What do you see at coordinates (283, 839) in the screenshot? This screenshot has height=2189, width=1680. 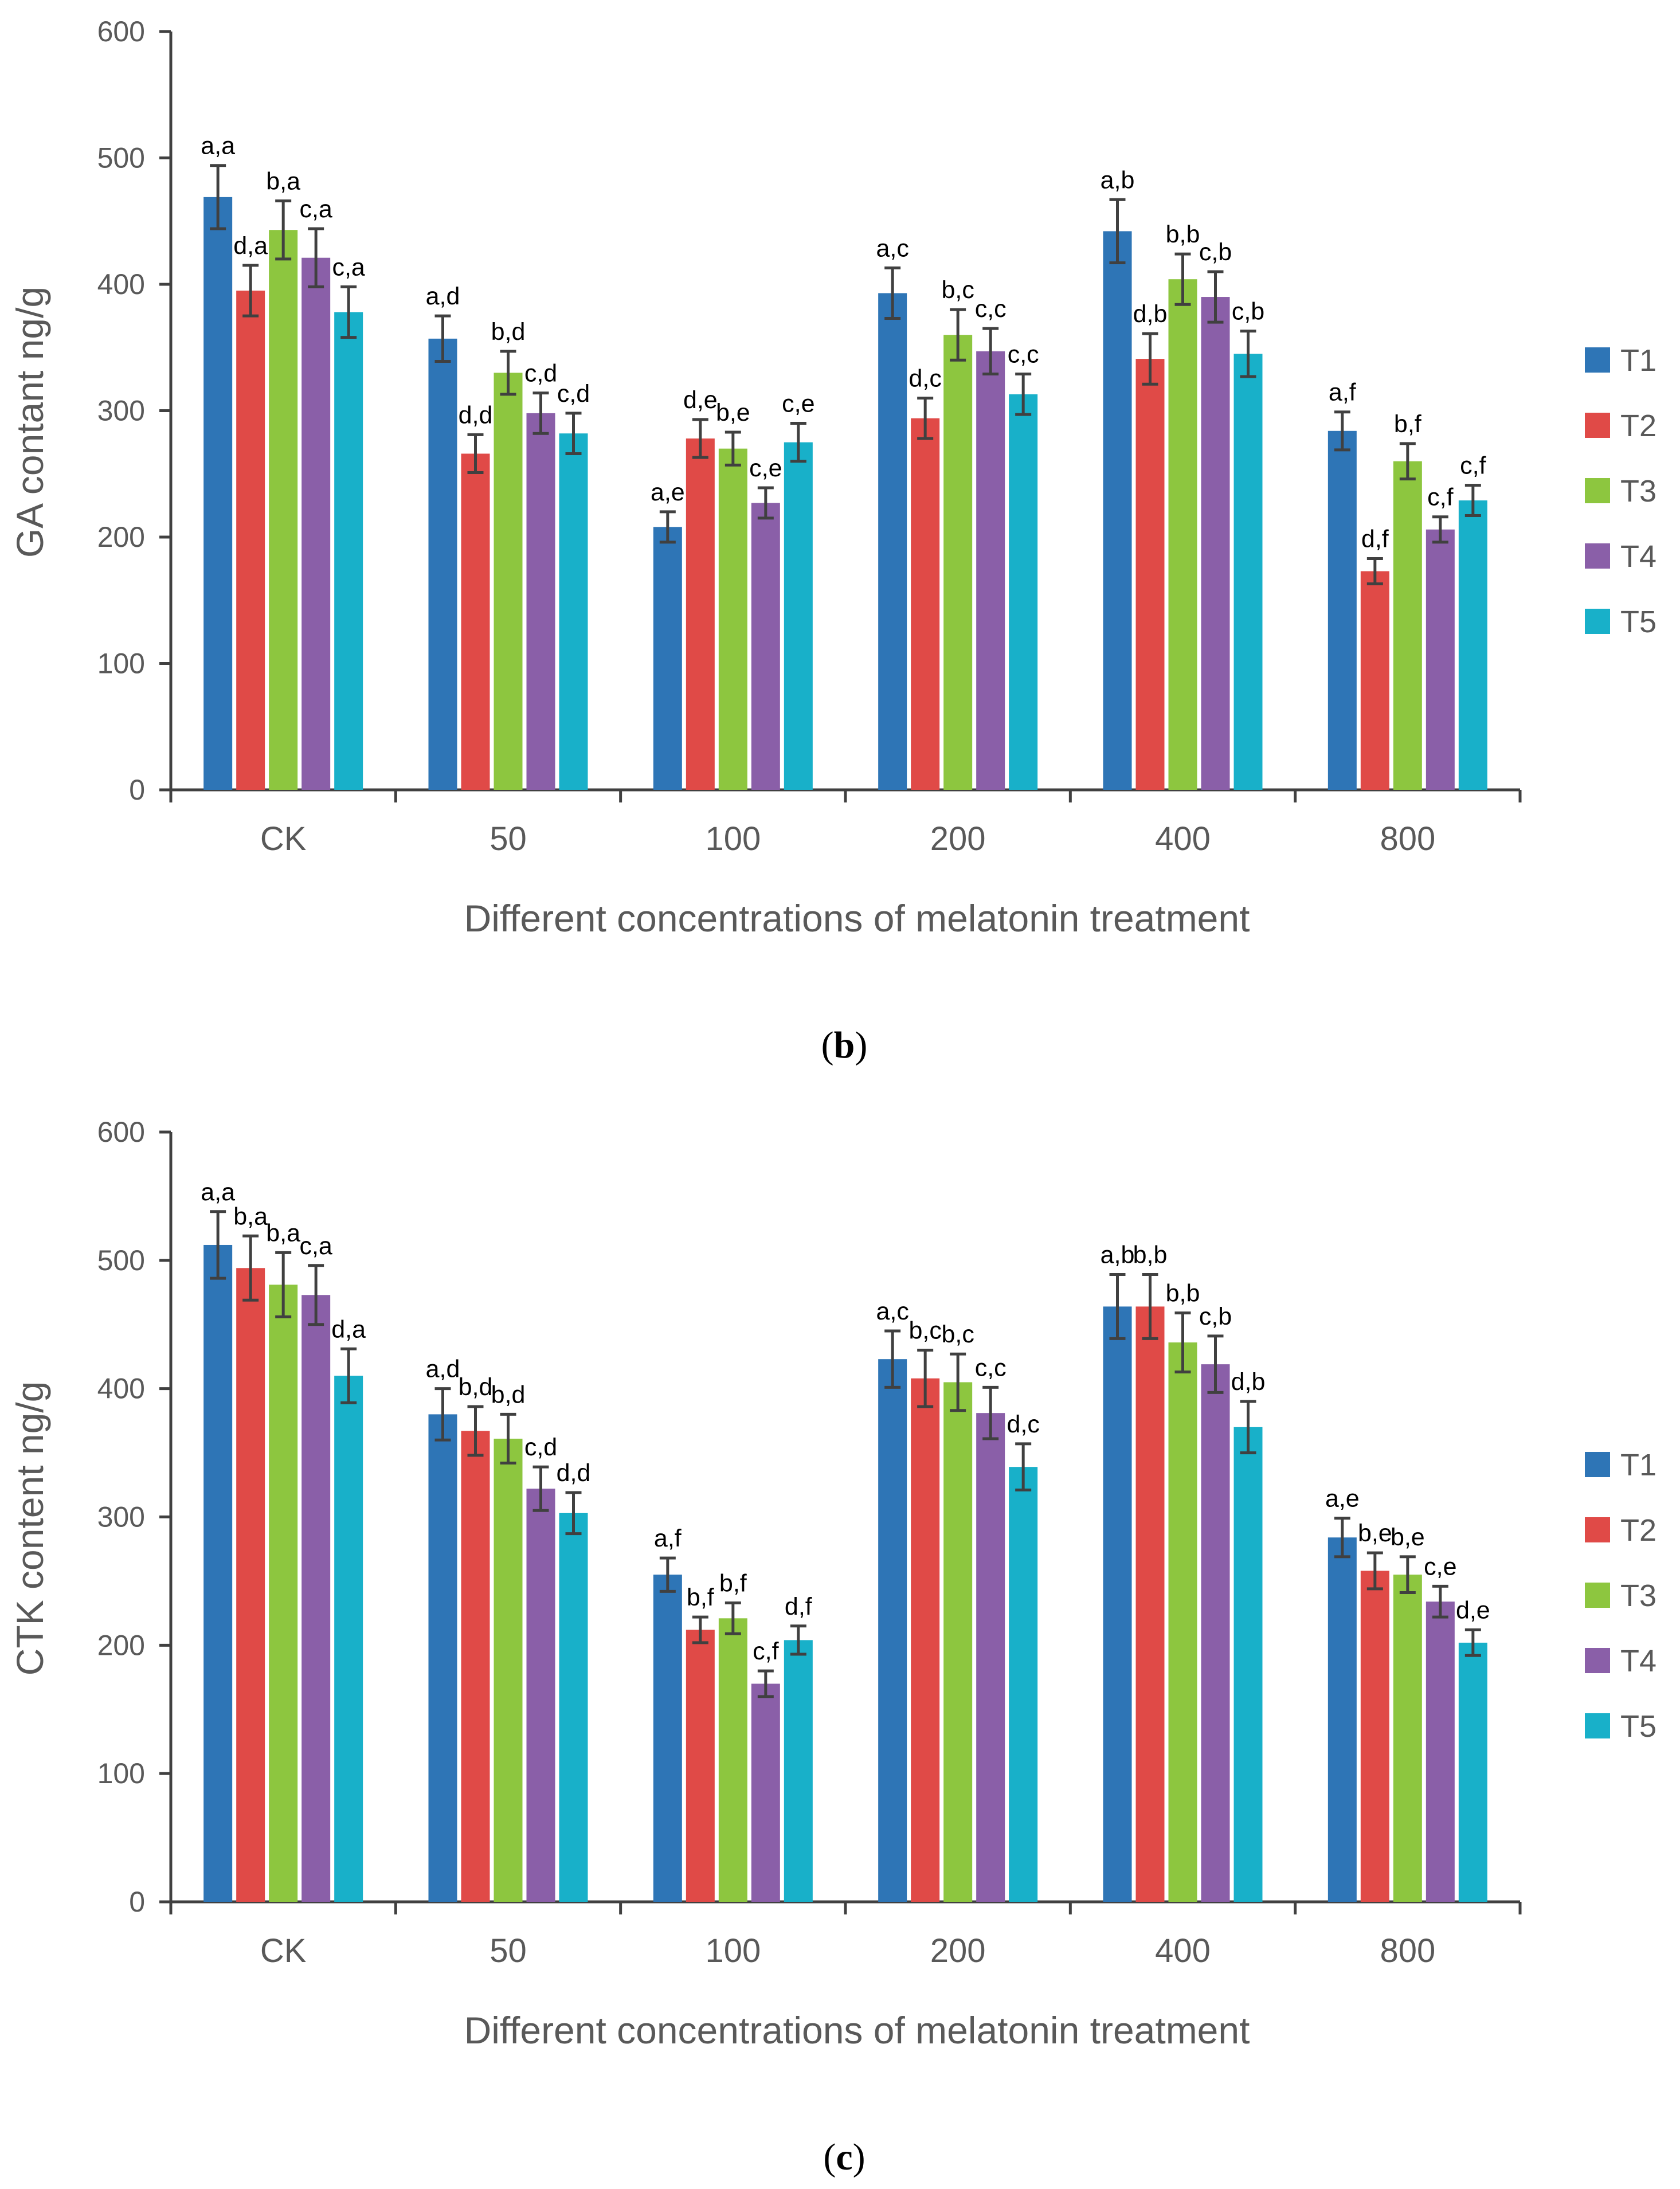 I see `x-category-label: CK` at bounding box center [283, 839].